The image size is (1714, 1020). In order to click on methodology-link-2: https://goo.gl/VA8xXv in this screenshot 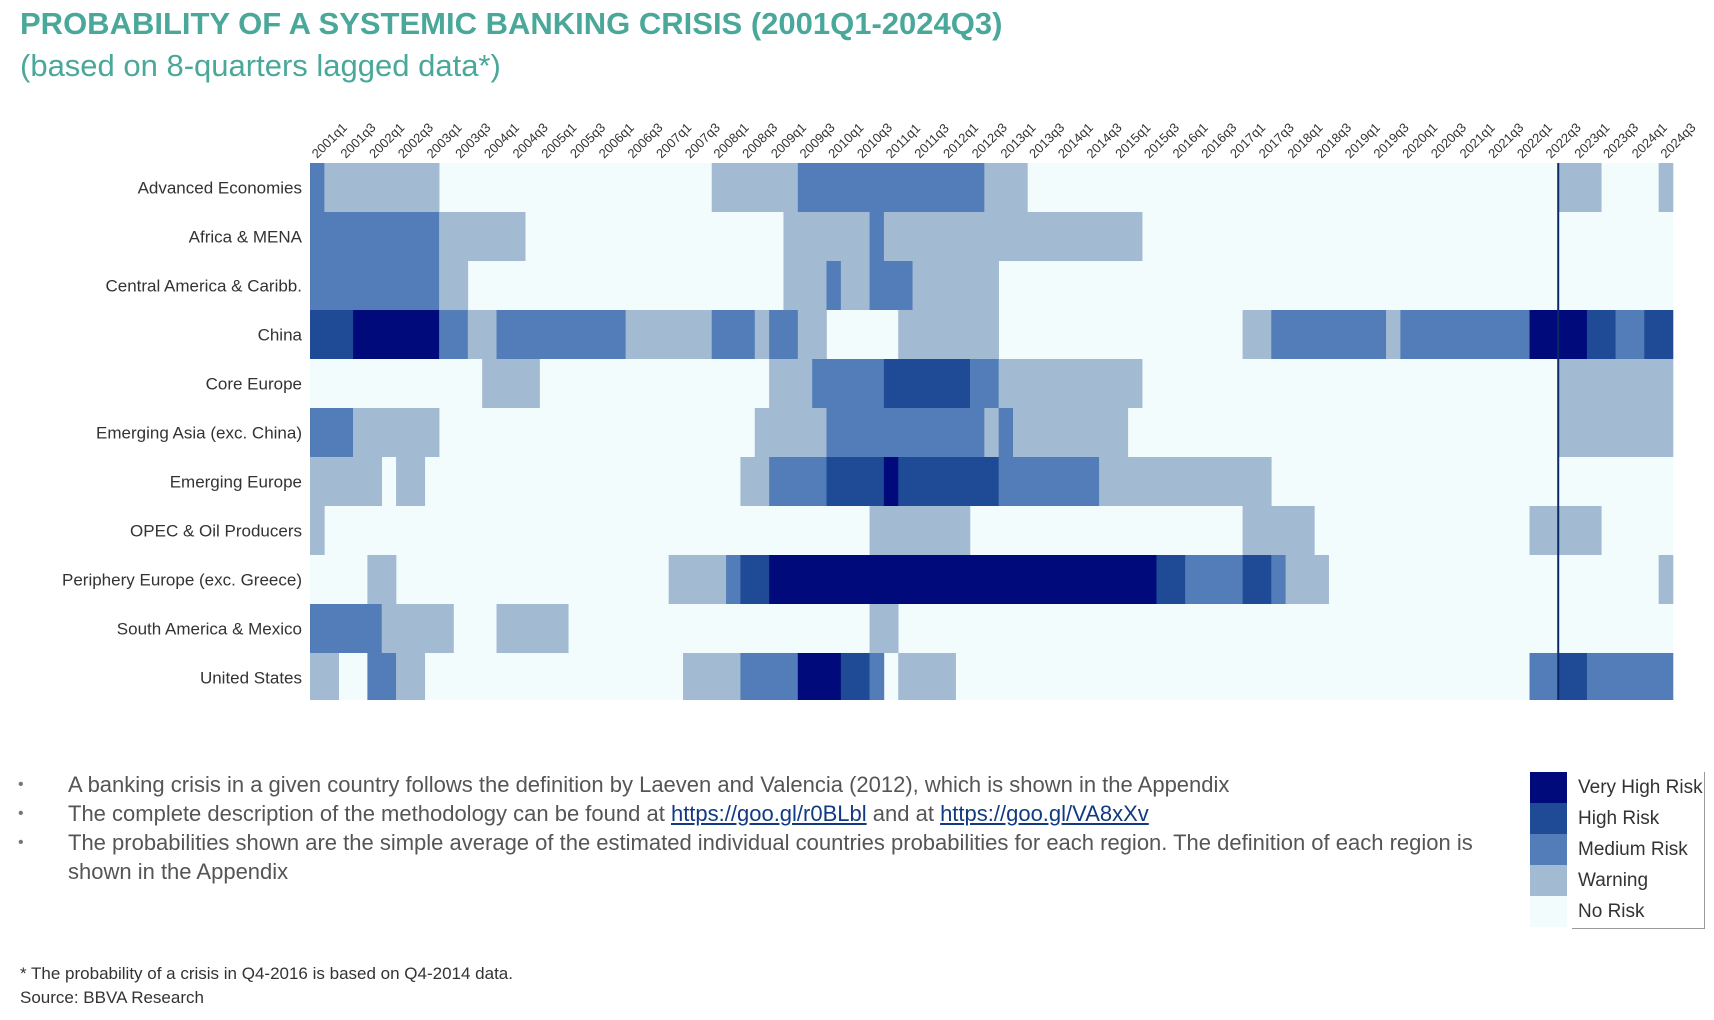, I will do `click(1044, 813)`.